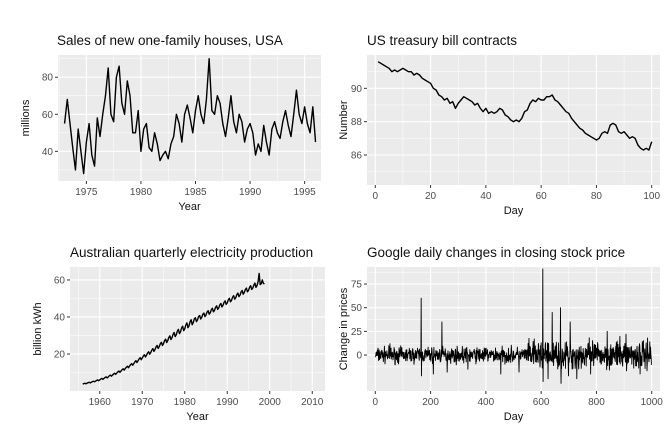  What do you see at coordinates (344, 328) in the screenshot?
I see `y-axis-title: Change in prices` at bounding box center [344, 328].